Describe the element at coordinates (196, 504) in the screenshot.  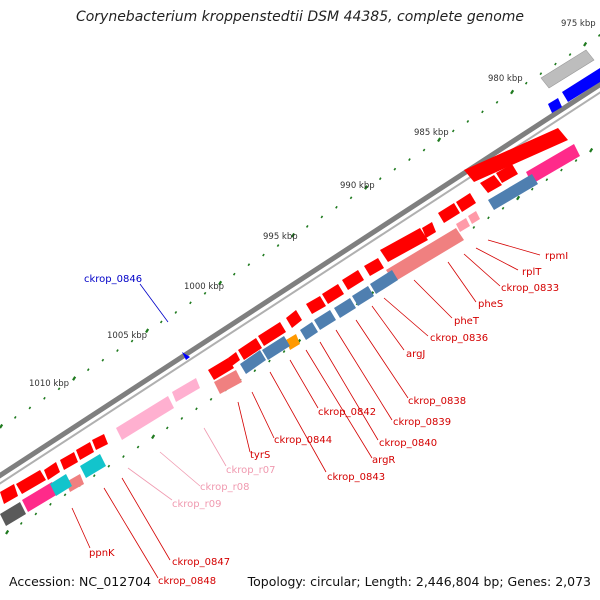
I see `gene-label-ckrop-r09: ckrop_r09` at that location.